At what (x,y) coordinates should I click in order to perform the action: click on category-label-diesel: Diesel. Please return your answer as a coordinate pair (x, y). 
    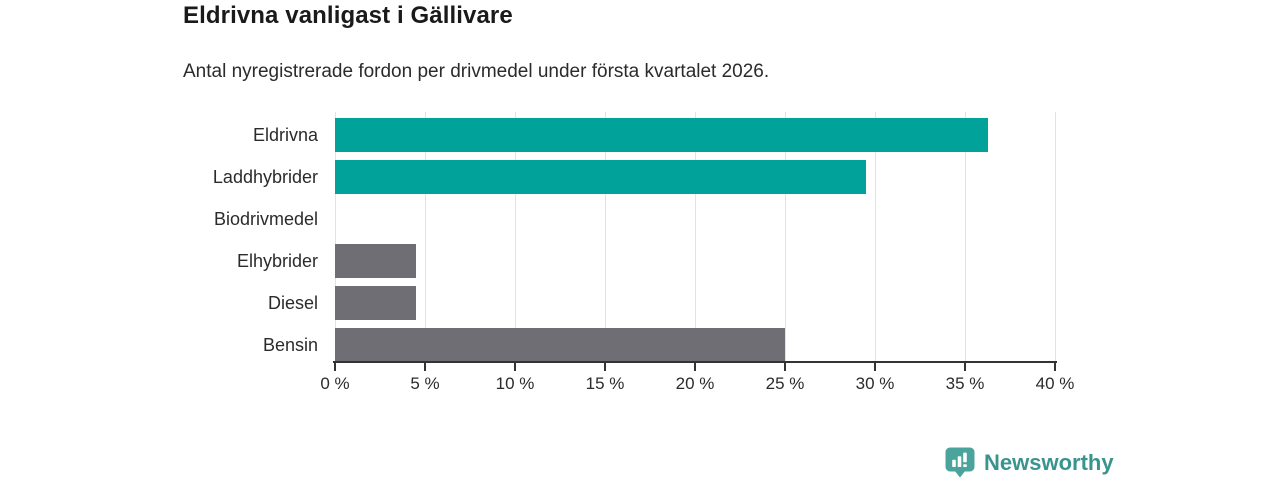
    Looking at the image, I should click on (292, 303).